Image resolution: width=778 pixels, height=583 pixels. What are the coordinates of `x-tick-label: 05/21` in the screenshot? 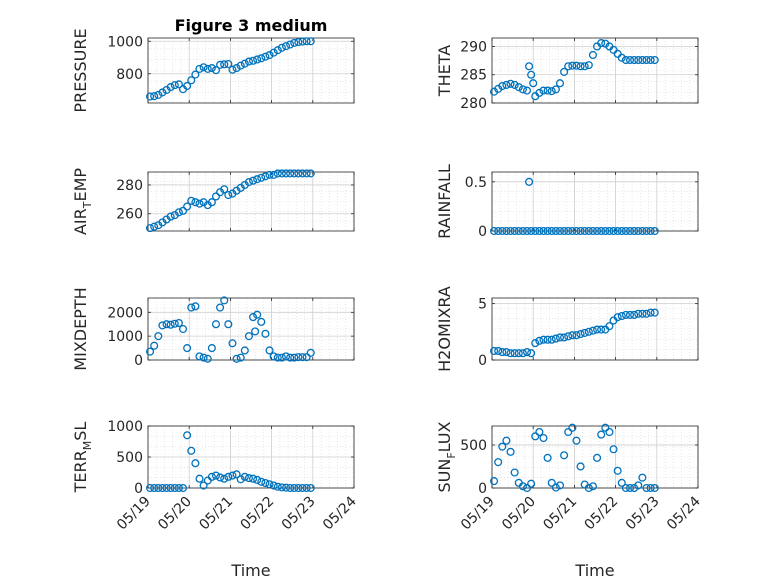 It's located at (216, 514).